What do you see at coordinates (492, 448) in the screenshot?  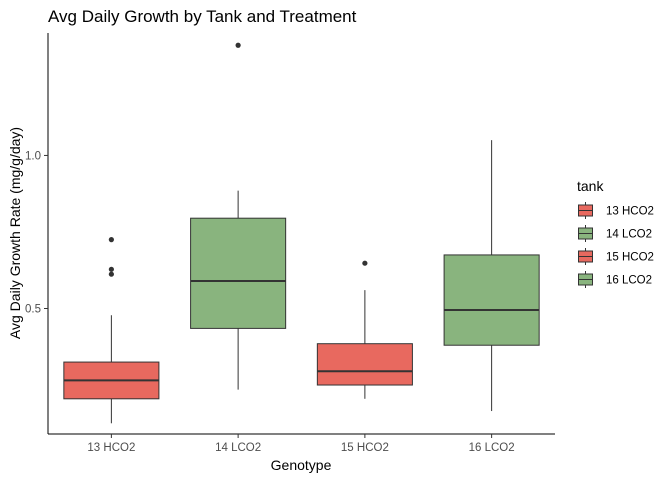 I see `x-tick-label: 16 LCO2` at bounding box center [492, 448].